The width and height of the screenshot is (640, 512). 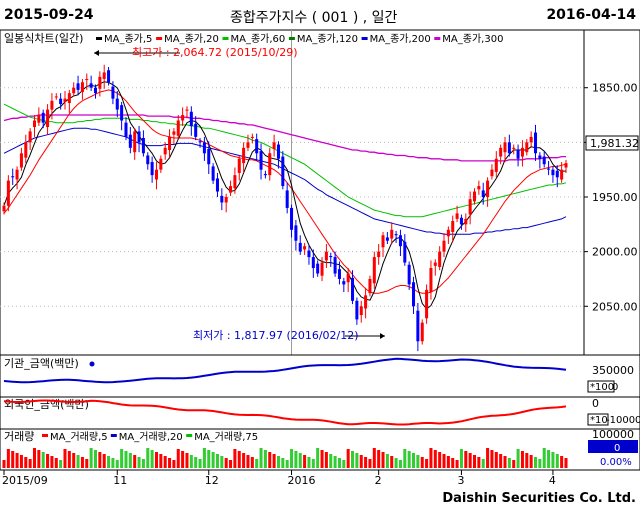 What do you see at coordinates (151, 437) in the screenshot?
I see `volume-legend-label: MA_거래량,20` at bounding box center [151, 437].